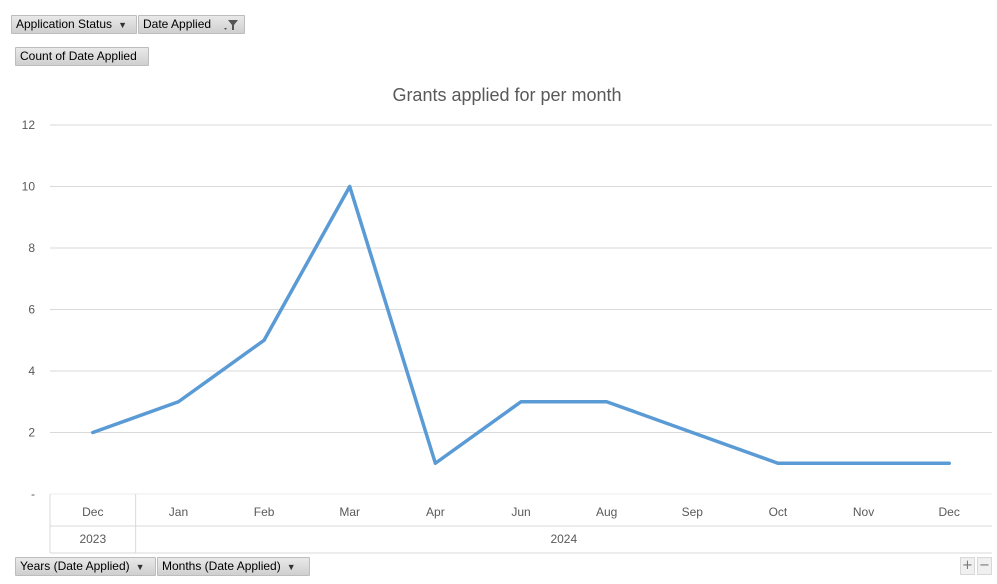  I want to click on x-category-label: Oct, so click(778, 512).